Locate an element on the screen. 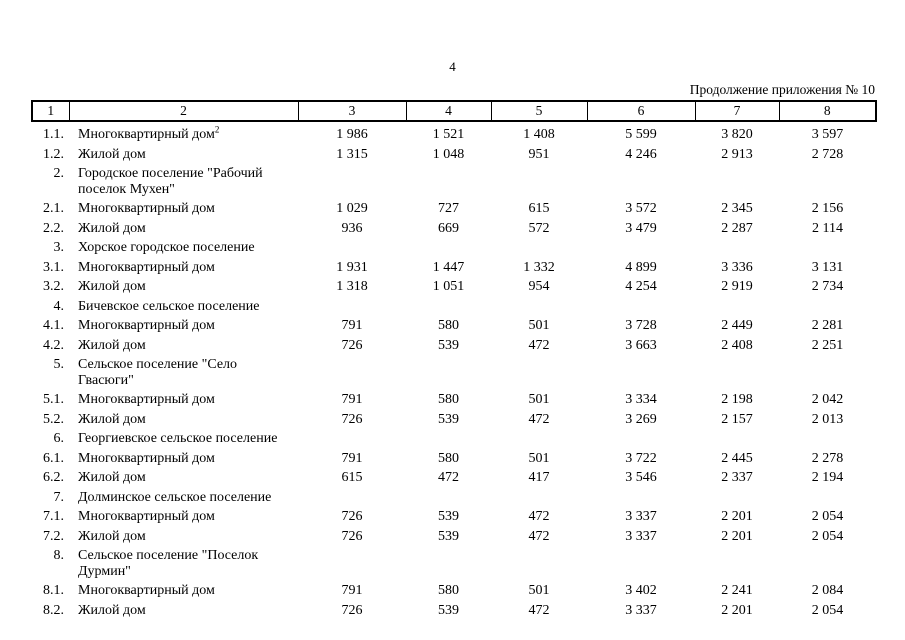 The height and width of the screenshot is (640, 905). table-row: 6.2. Жилой дом 615 472 417 3 546 2 337 2 194 is located at coordinates (454, 478).